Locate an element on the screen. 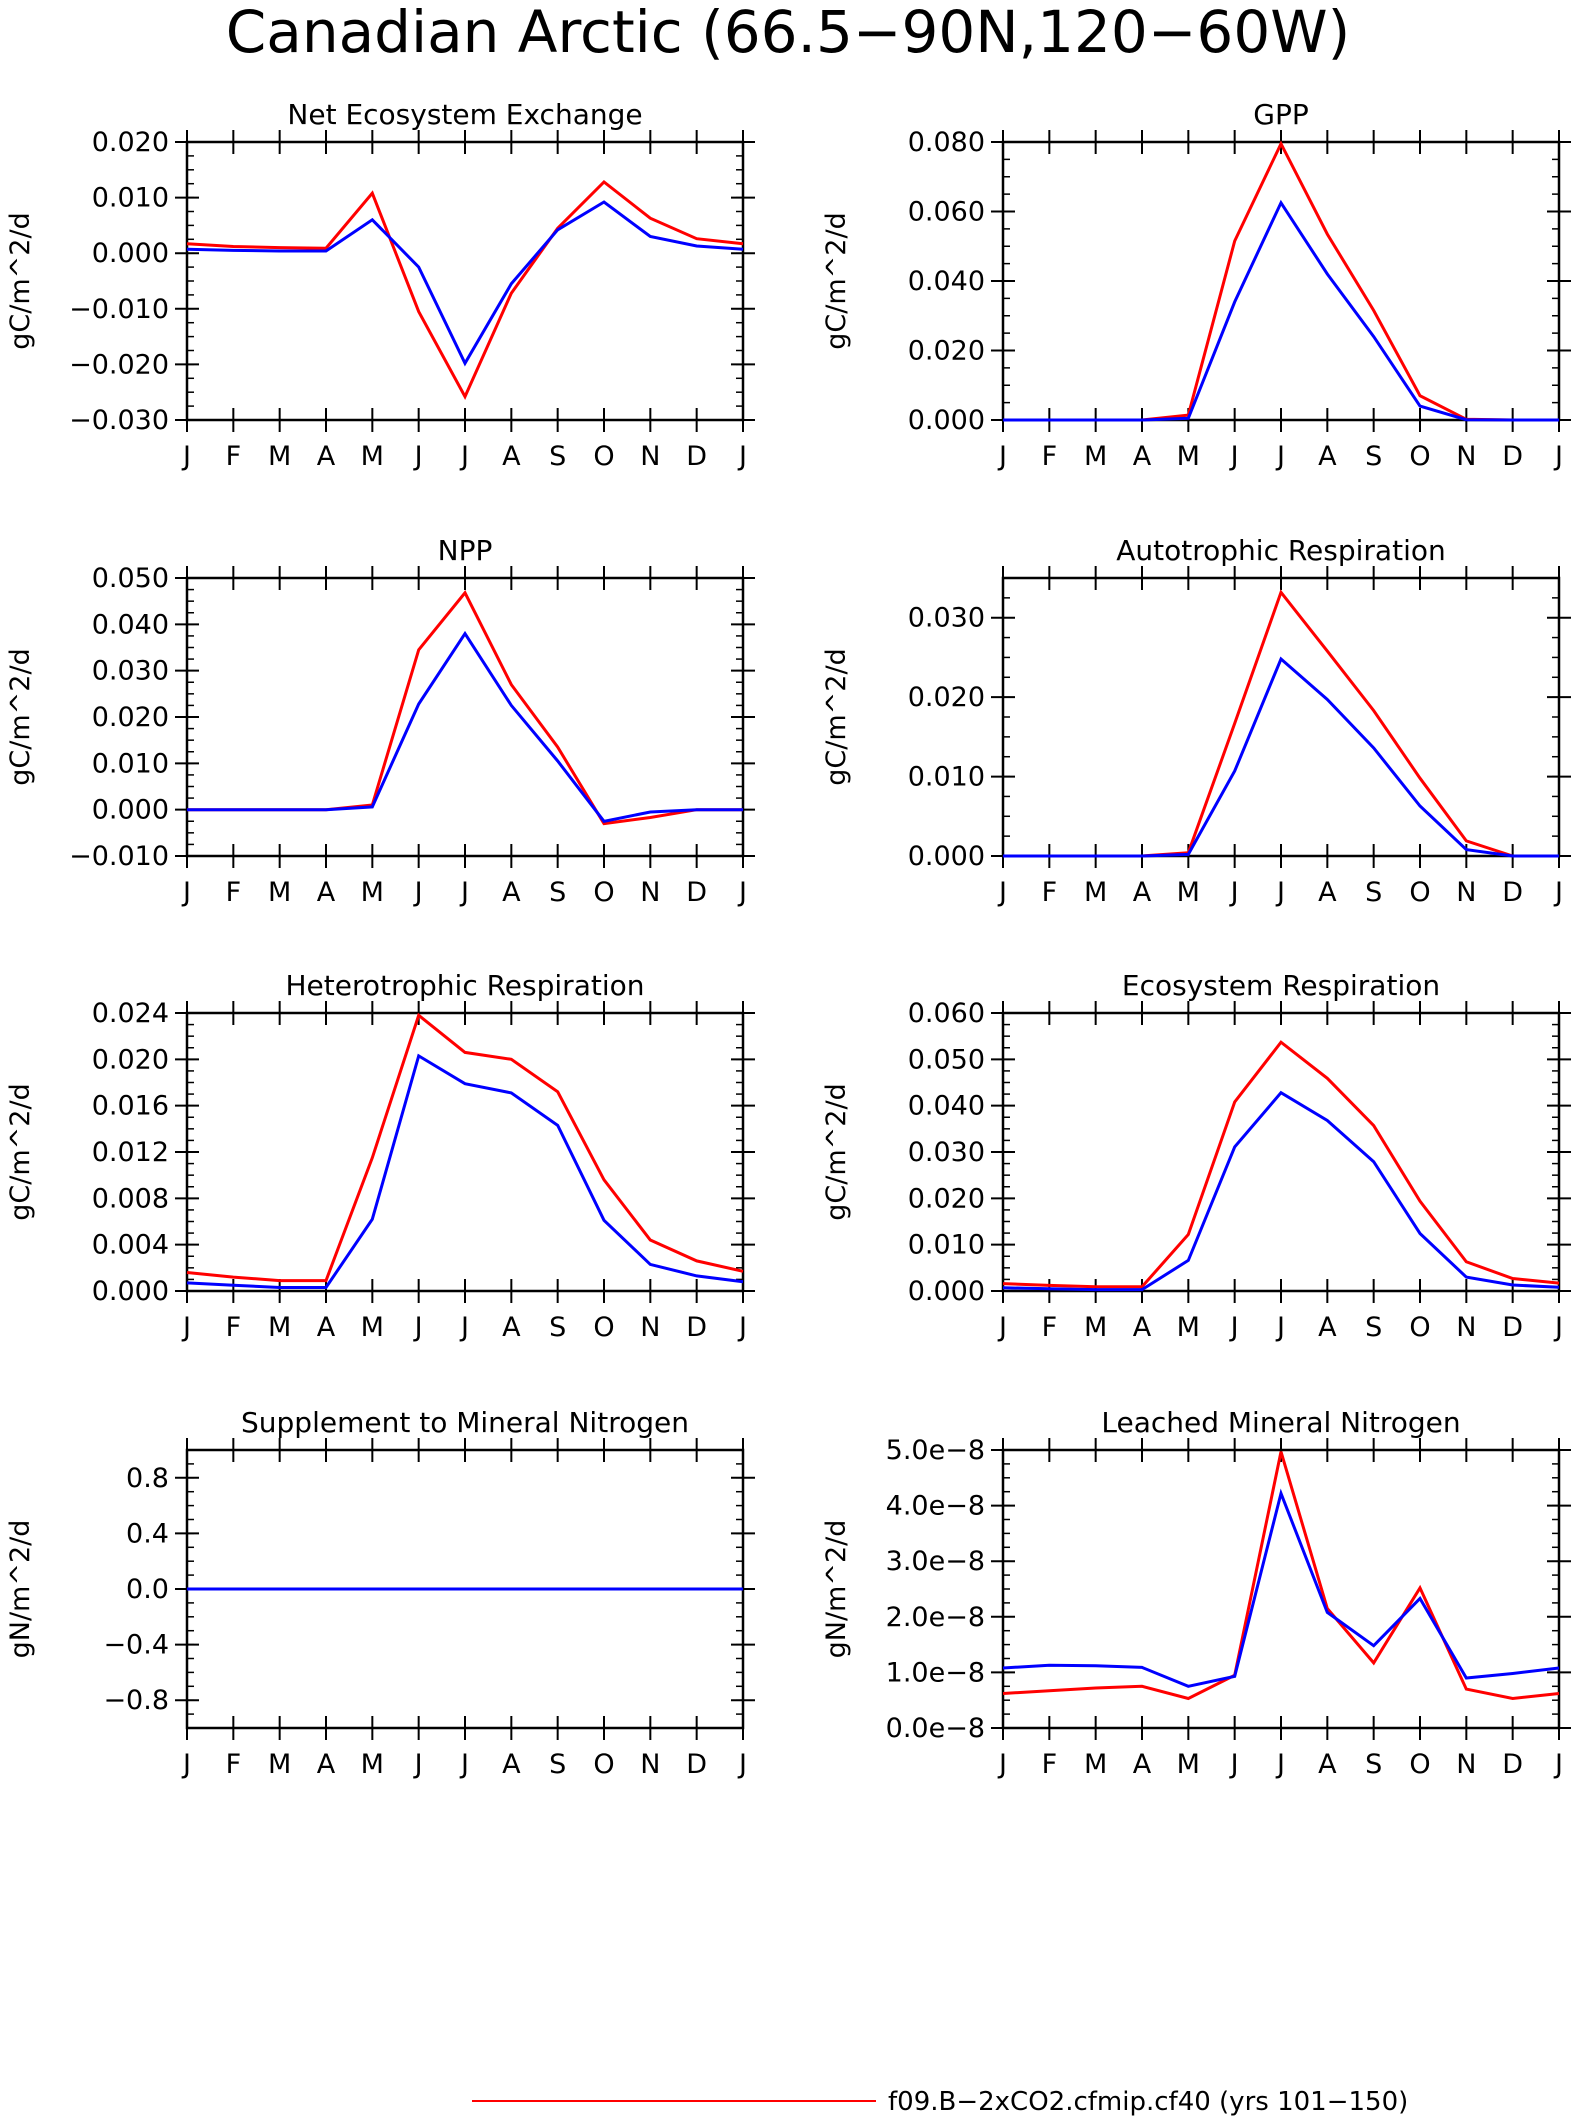 The image size is (1577, 2119). panel-title: GPP is located at coordinates (1280, 114).